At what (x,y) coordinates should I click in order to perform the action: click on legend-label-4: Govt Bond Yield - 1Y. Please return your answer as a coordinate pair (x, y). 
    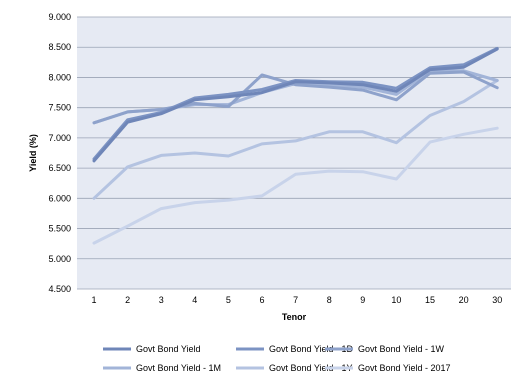
    Looking at the image, I should click on (311, 368).